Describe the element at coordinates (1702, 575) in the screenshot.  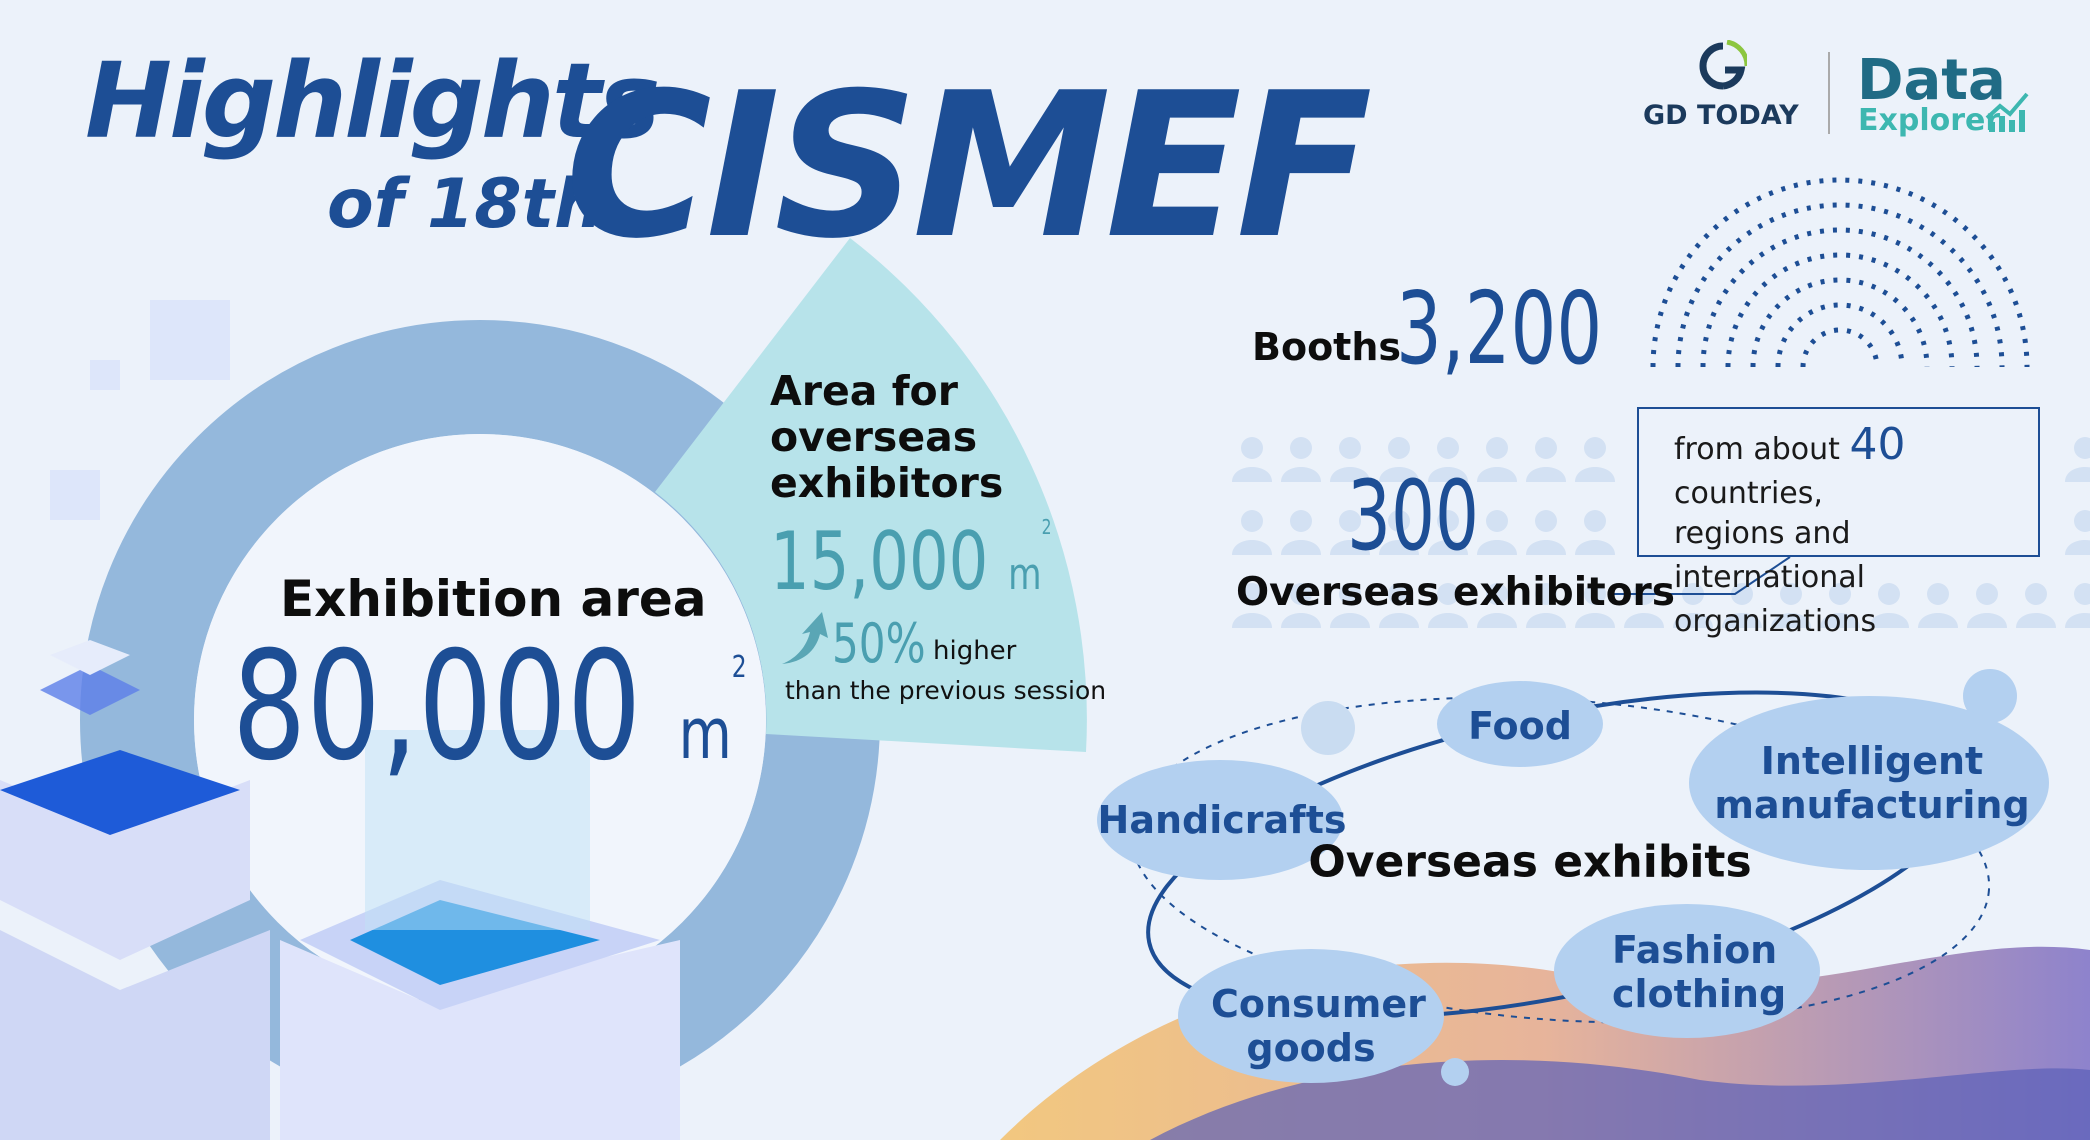
I see `note-connector` at that location.